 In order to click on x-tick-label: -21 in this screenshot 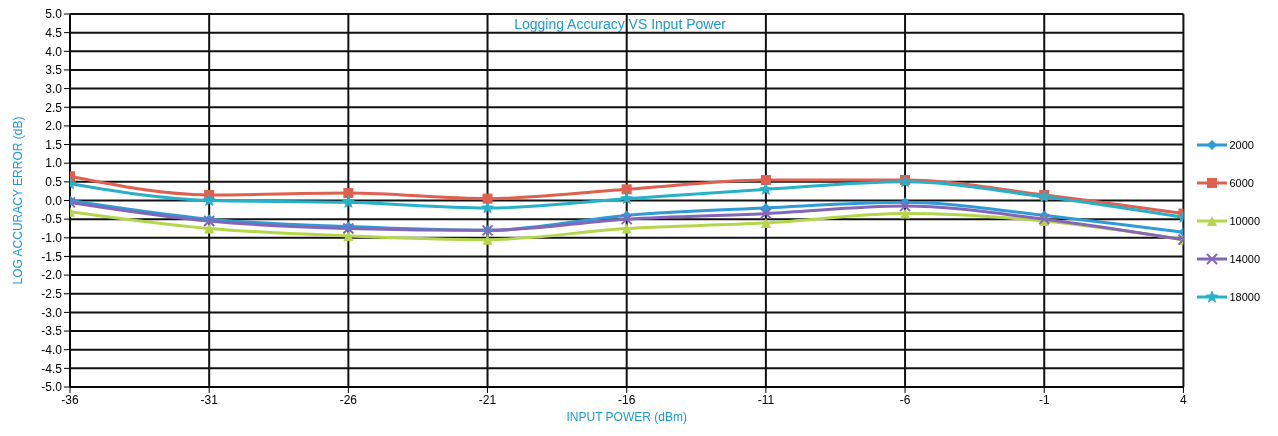, I will do `click(487, 399)`.